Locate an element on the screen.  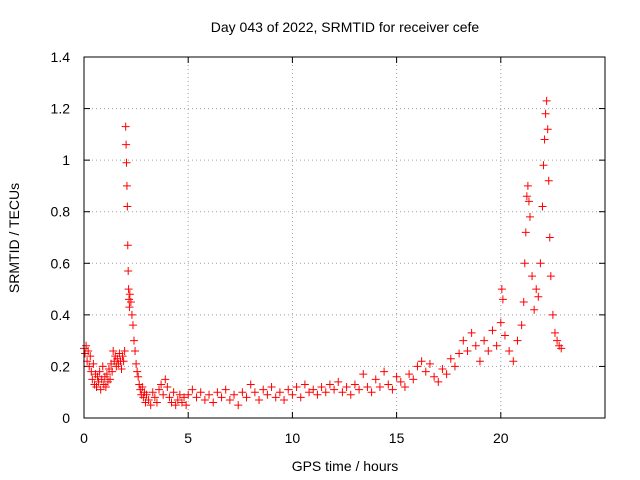
y-tick-label: 1 is located at coordinates (66, 160).